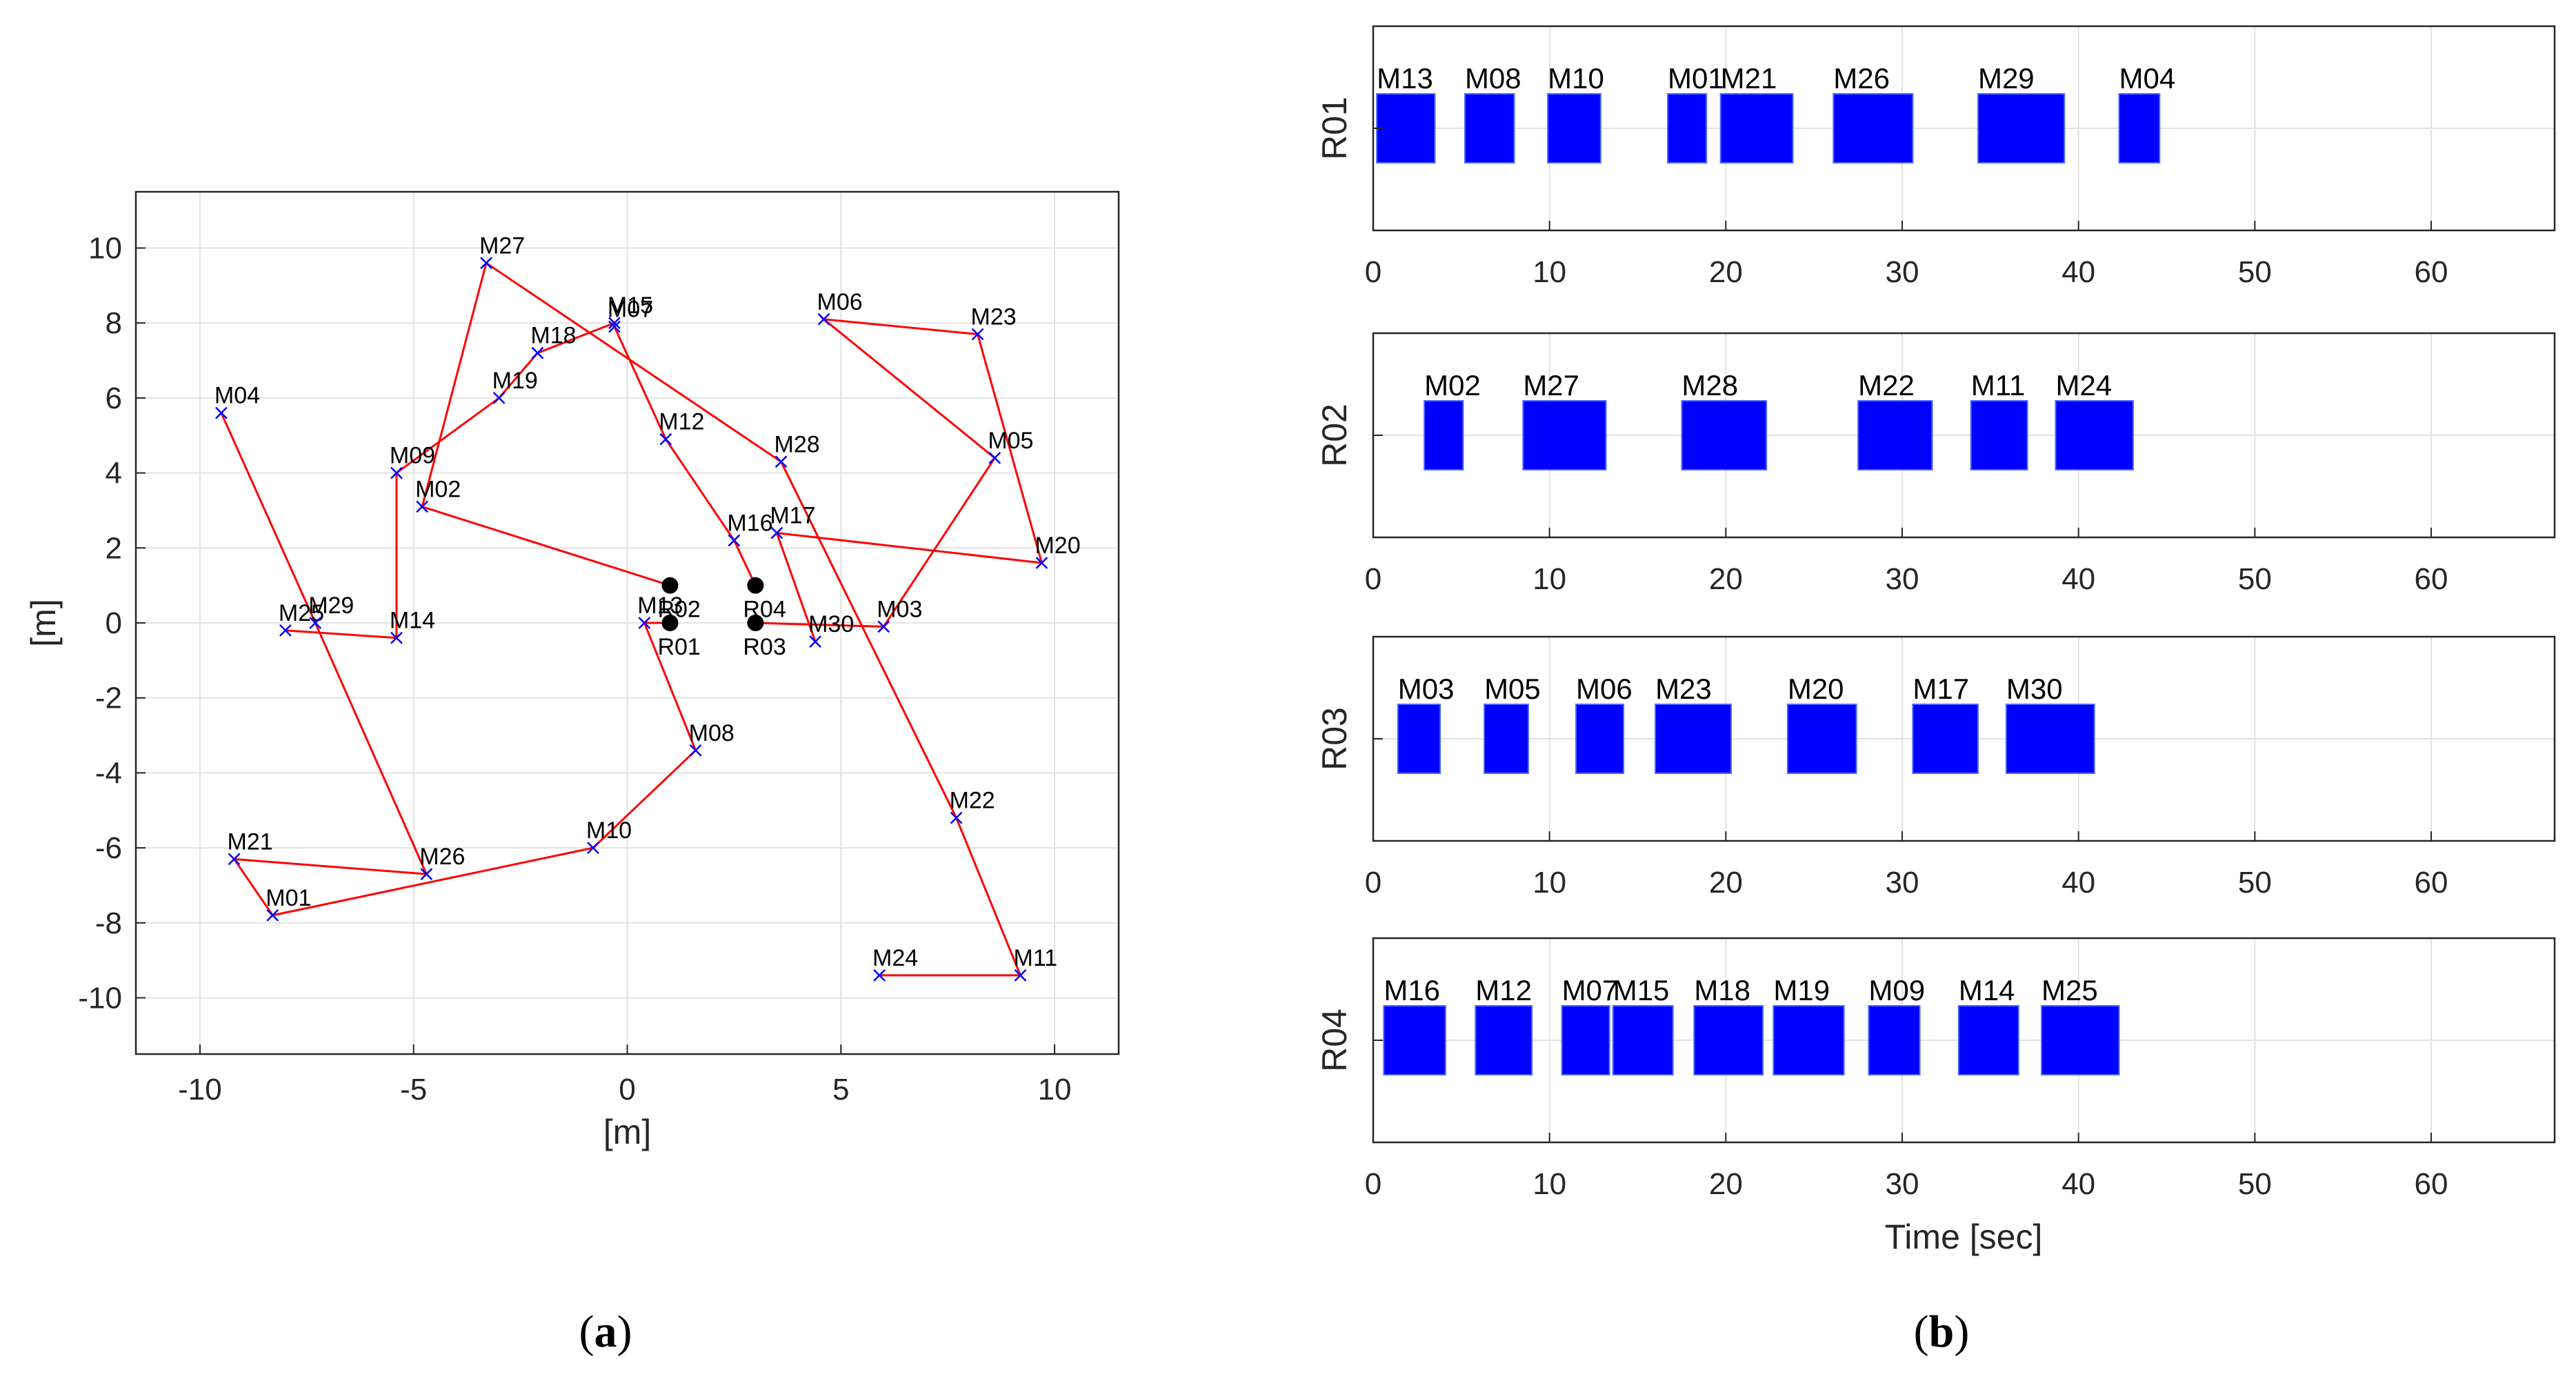  I want to click on task-bar-m24, so click(2094, 435).